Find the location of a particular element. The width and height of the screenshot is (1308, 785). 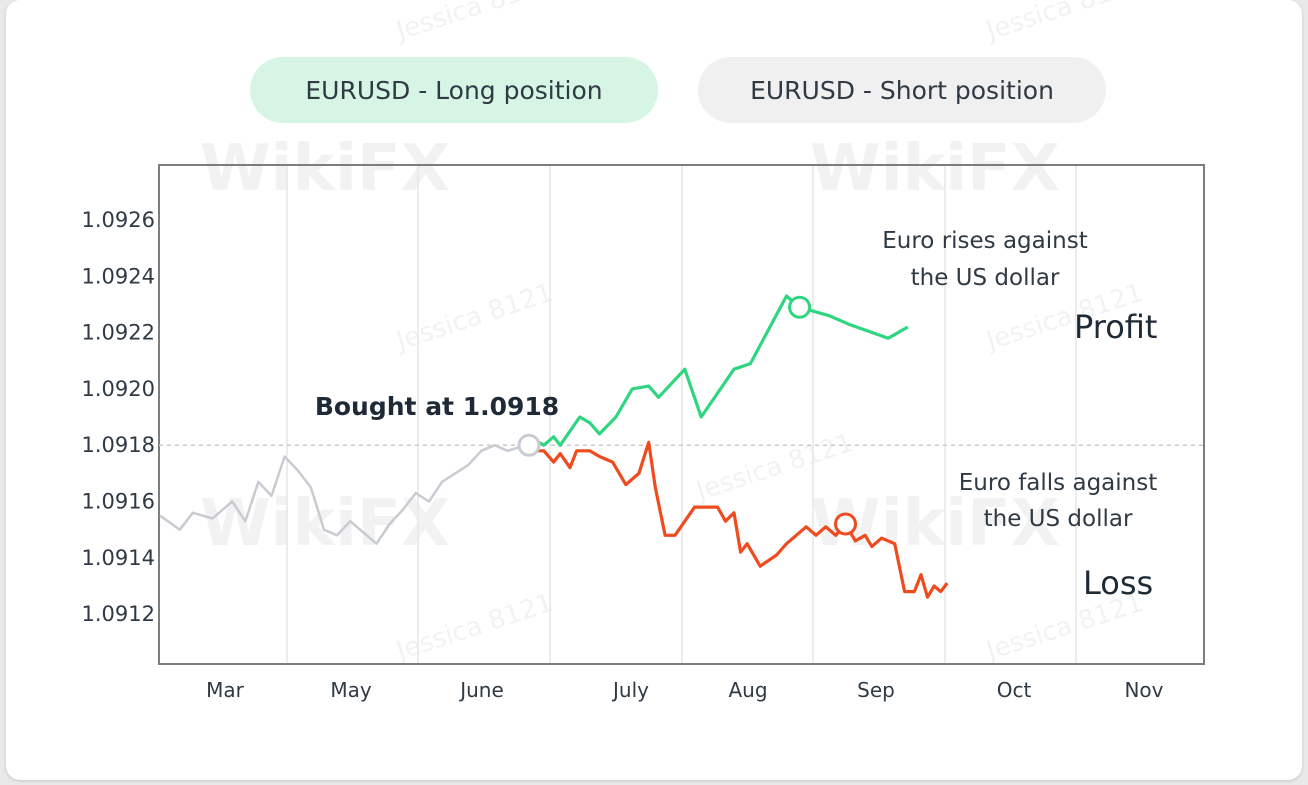

x-tick-label: Oct is located at coordinates (1014, 690).